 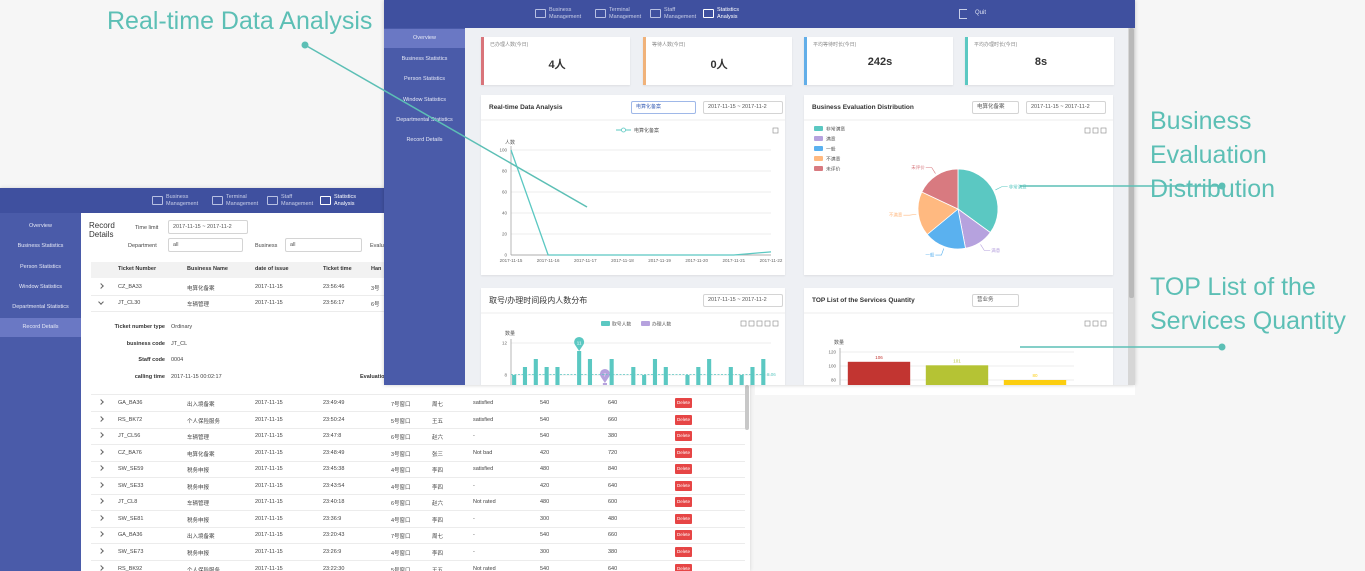 What do you see at coordinates (510, 333) in the screenshot?
I see `y-axis-label: 数量` at bounding box center [510, 333].